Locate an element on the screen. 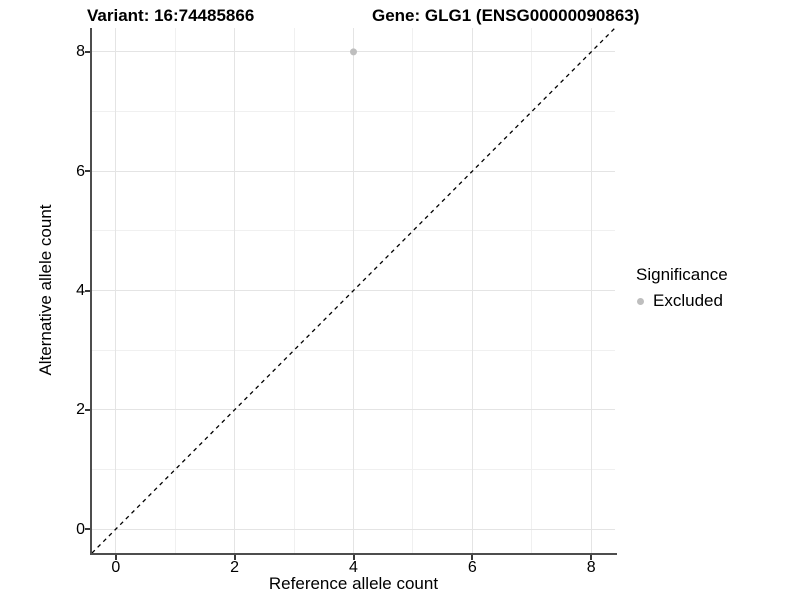  legend-entries: Excluded is located at coordinates (713, 301).